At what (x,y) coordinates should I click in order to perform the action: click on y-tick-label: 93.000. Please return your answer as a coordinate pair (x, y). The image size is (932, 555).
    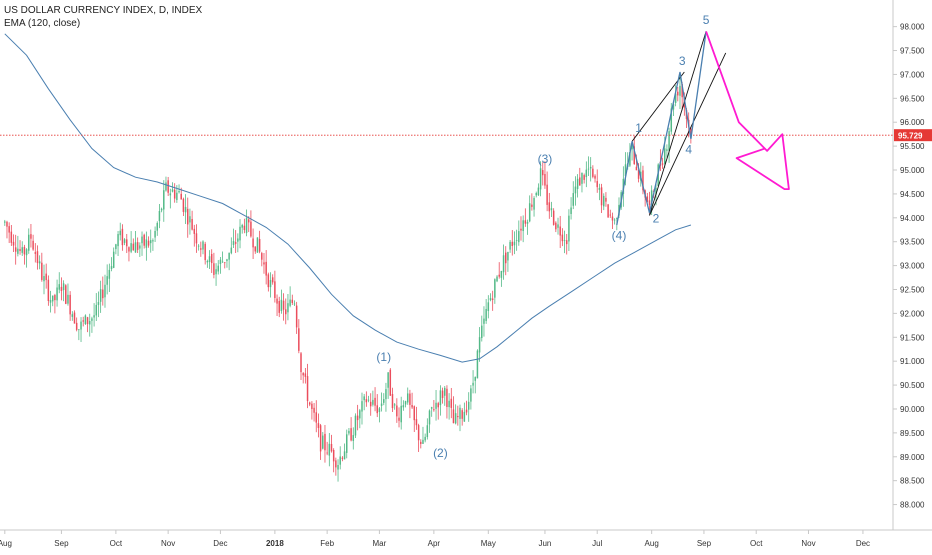
    Looking at the image, I should click on (912, 266).